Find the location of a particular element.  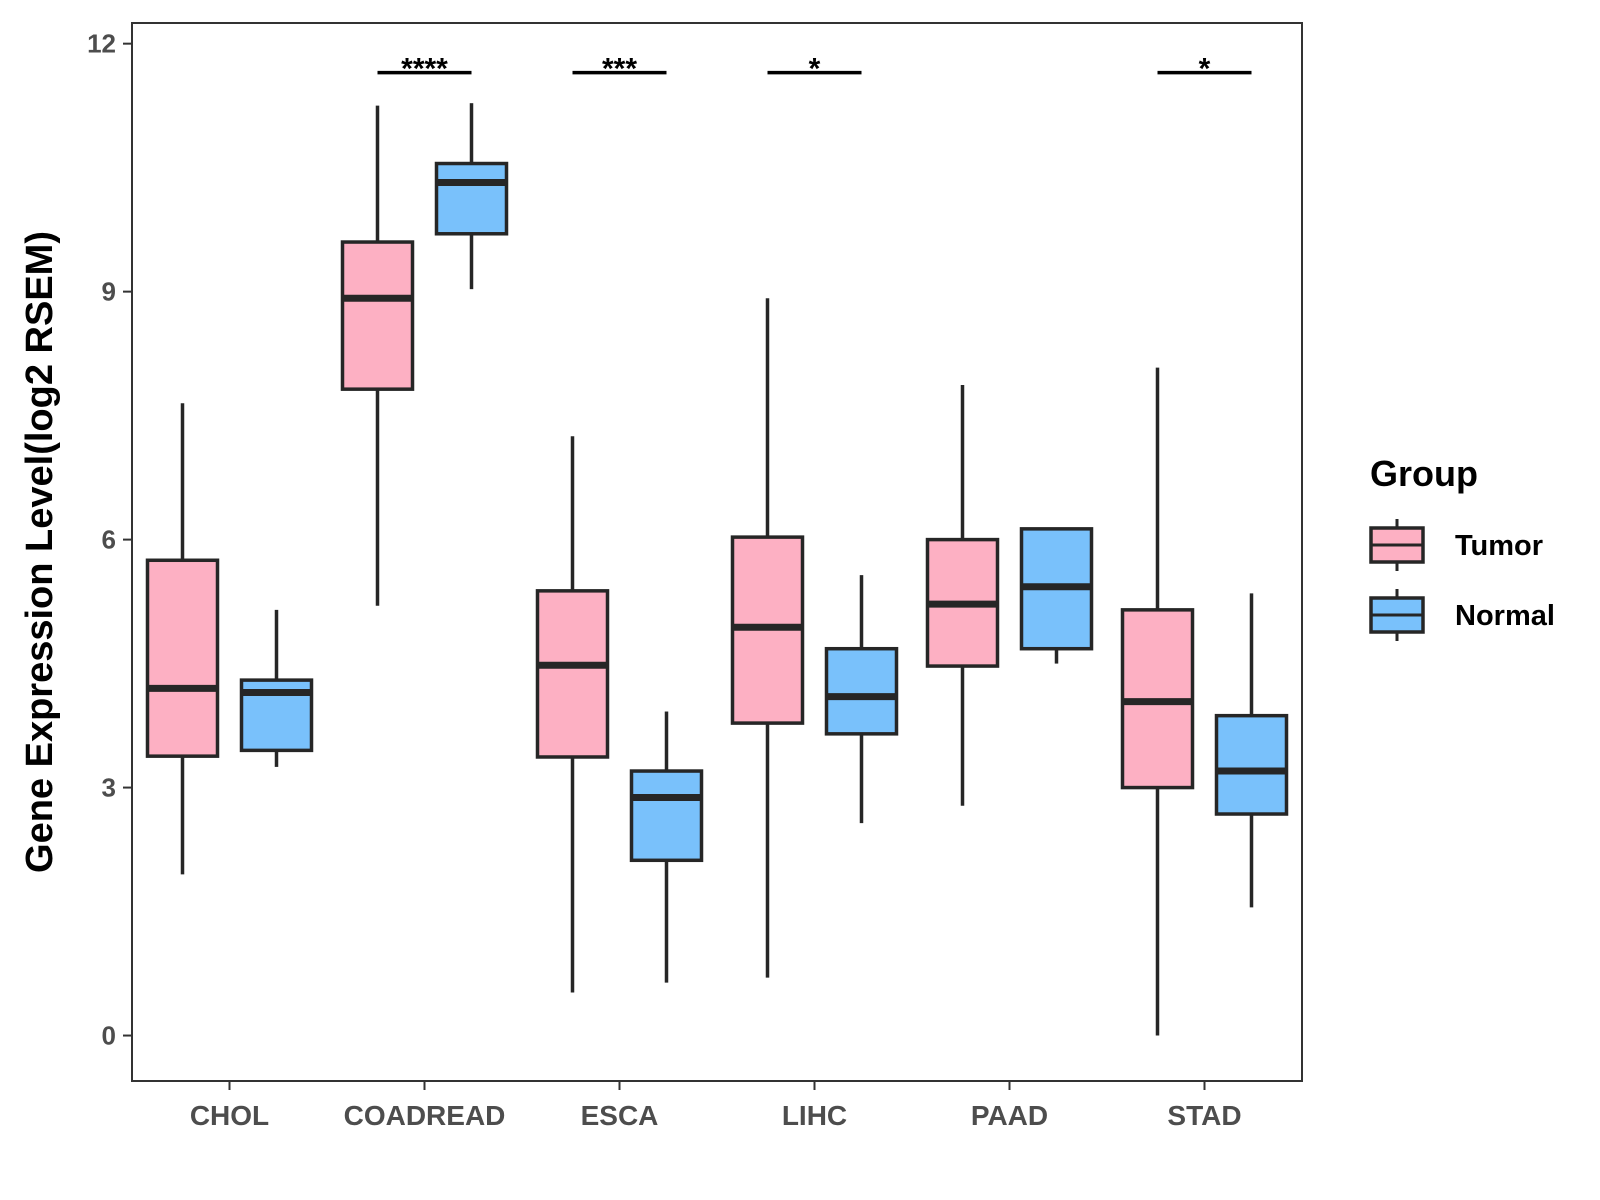

y-tick-label: 6 is located at coordinates (109, 540).